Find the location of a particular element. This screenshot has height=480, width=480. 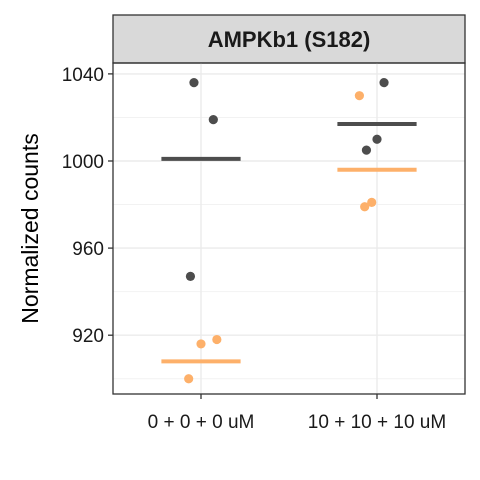

y-tick-label: 1040 is located at coordinates (83, 75).